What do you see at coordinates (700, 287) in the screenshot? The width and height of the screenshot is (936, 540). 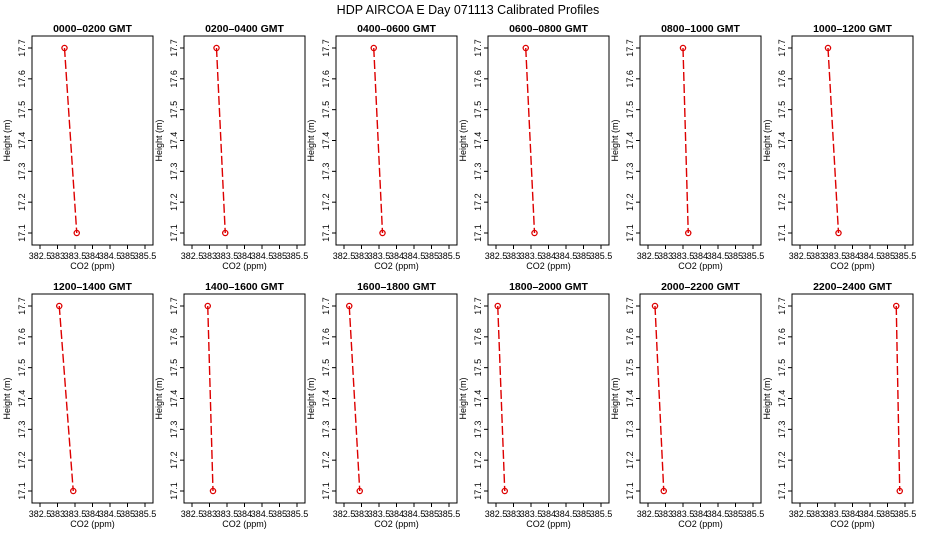 I see `panel-title: 2000–2200 GMT` at bounding box center [700, 287].